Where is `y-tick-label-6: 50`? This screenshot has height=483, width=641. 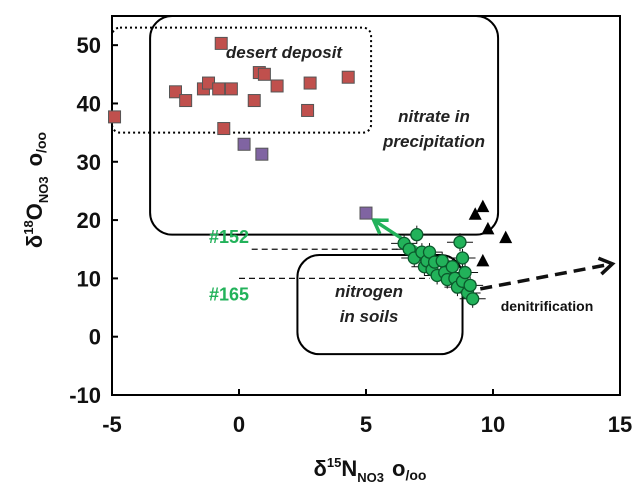
y-tick-label-6: 50 is located at coordinates (89, 45).